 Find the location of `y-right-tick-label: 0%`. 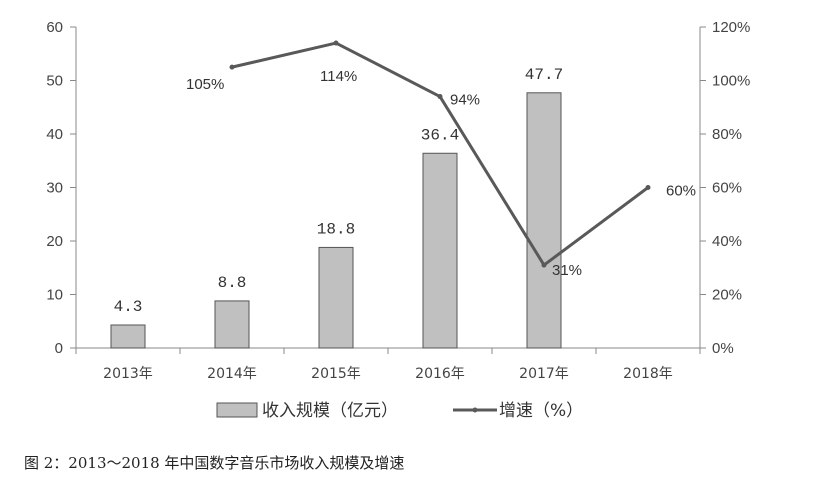

y-right-tick-label: 0% is located at coordinates (723, 348).